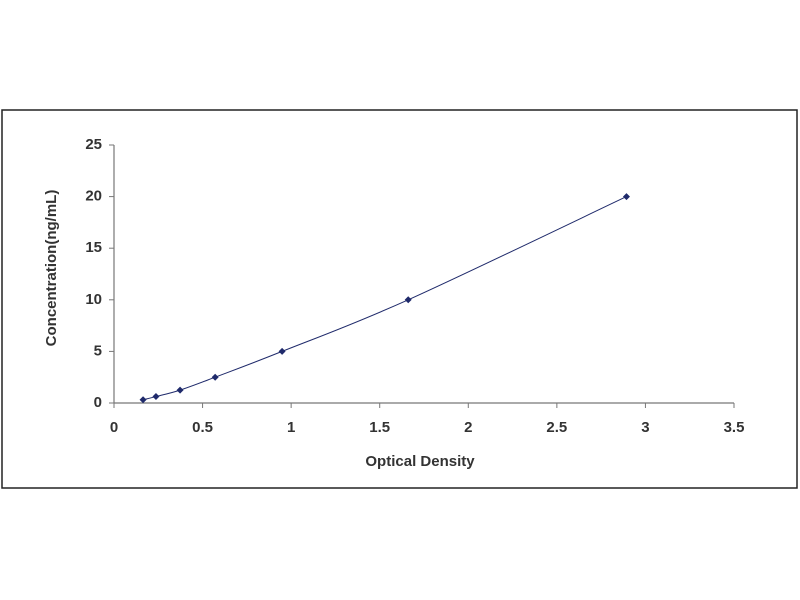  I want to click on x-tick-label: 0.5, so click(202, 427).